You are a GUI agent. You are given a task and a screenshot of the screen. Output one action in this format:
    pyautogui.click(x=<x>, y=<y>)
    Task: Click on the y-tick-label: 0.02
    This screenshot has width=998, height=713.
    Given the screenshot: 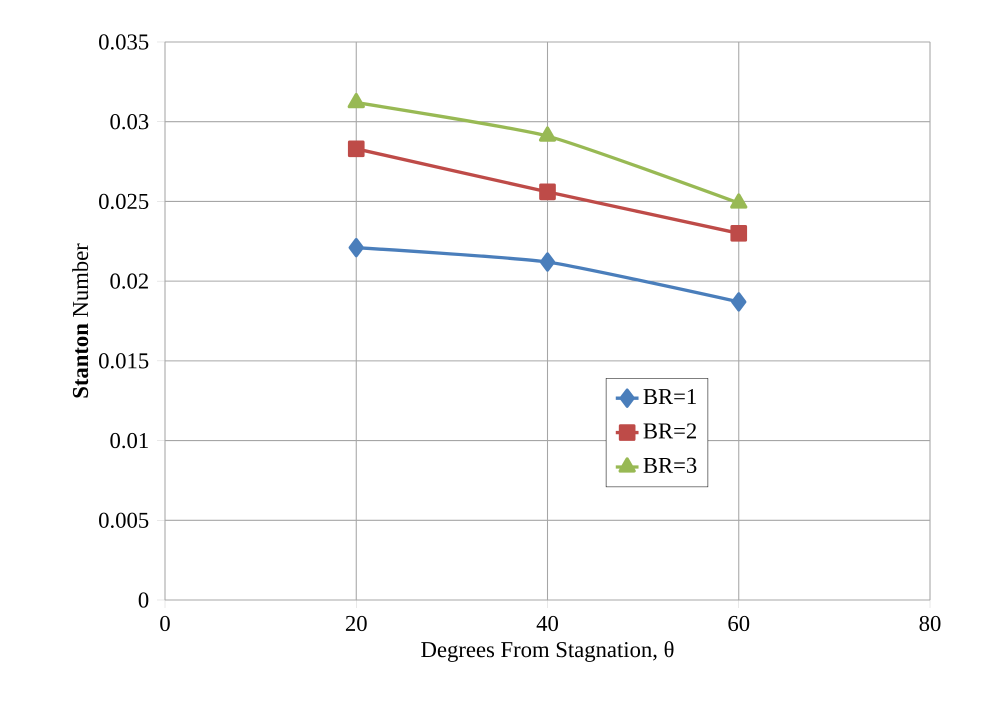 What is the action you would take?
    pyautogui.click(x=129, y=281)
    